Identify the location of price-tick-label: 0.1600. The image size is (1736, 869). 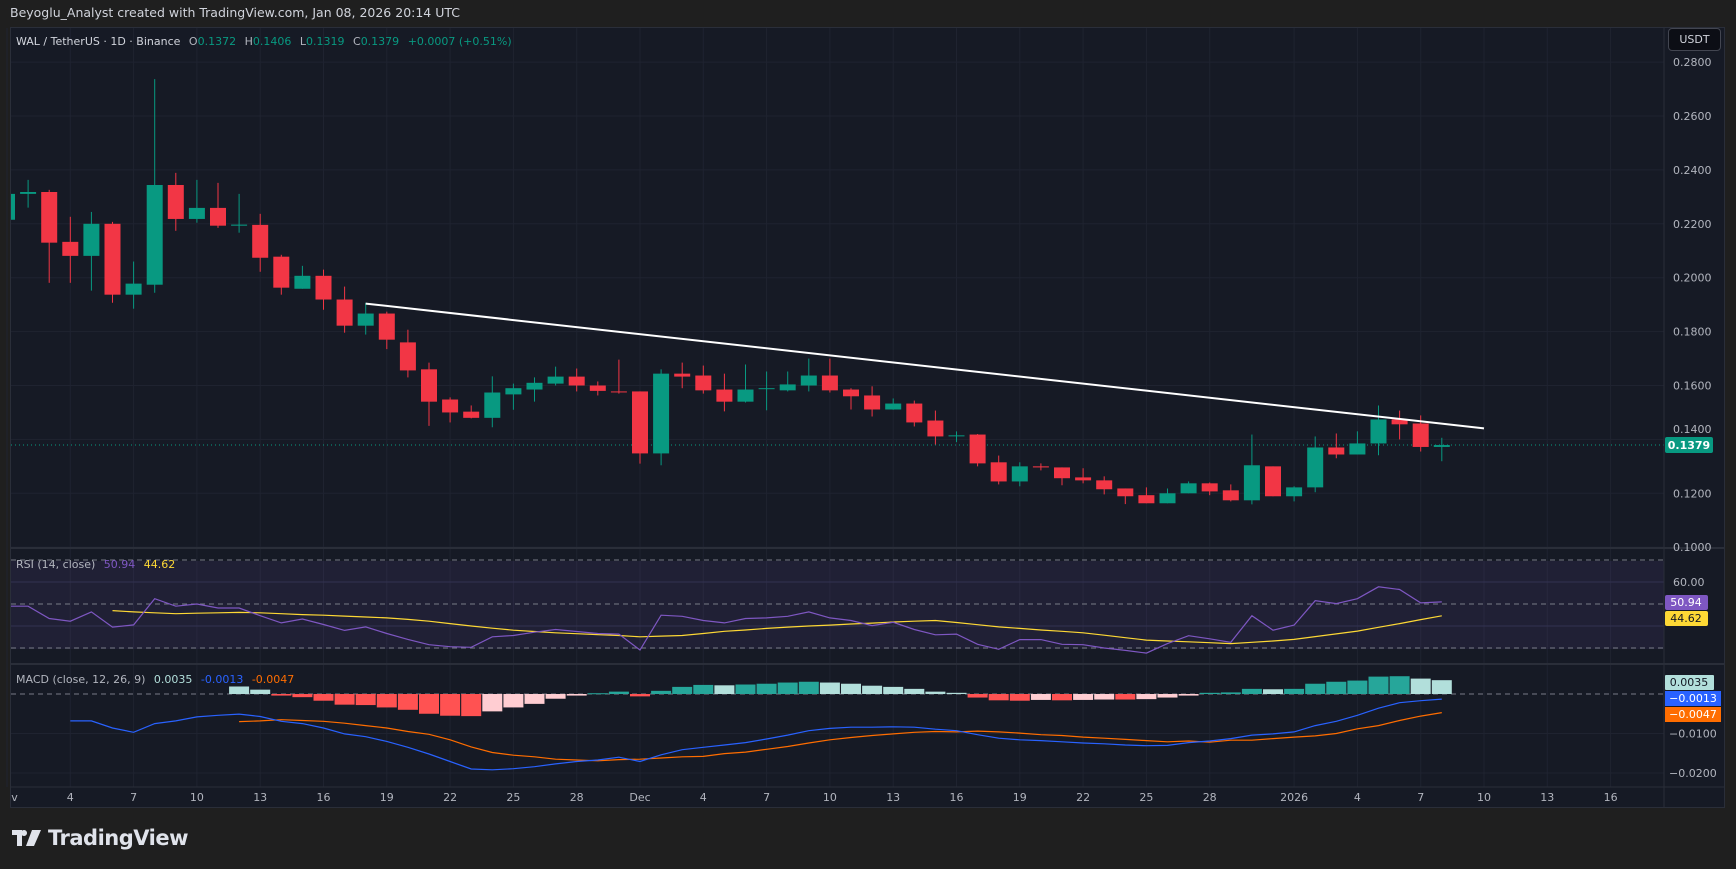
(1692, 386).